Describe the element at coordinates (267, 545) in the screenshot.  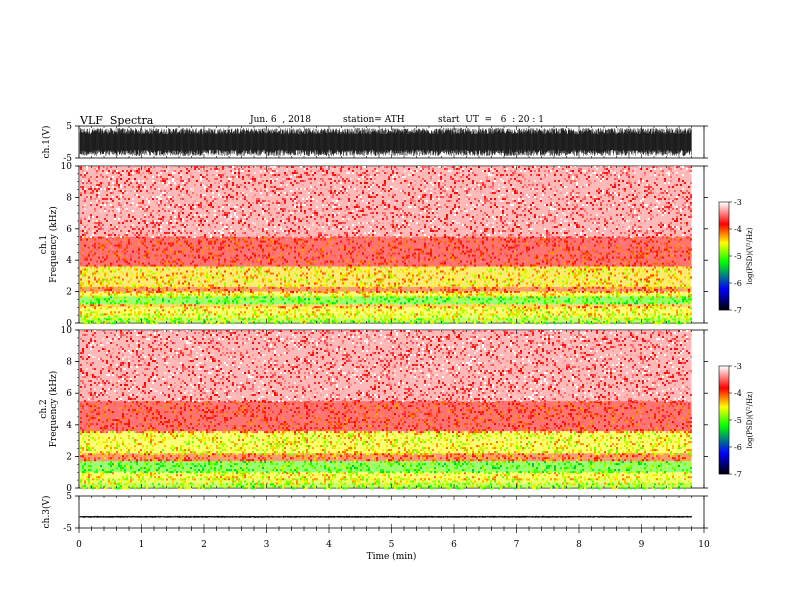
I see `x-tick-label: 3` at that location.